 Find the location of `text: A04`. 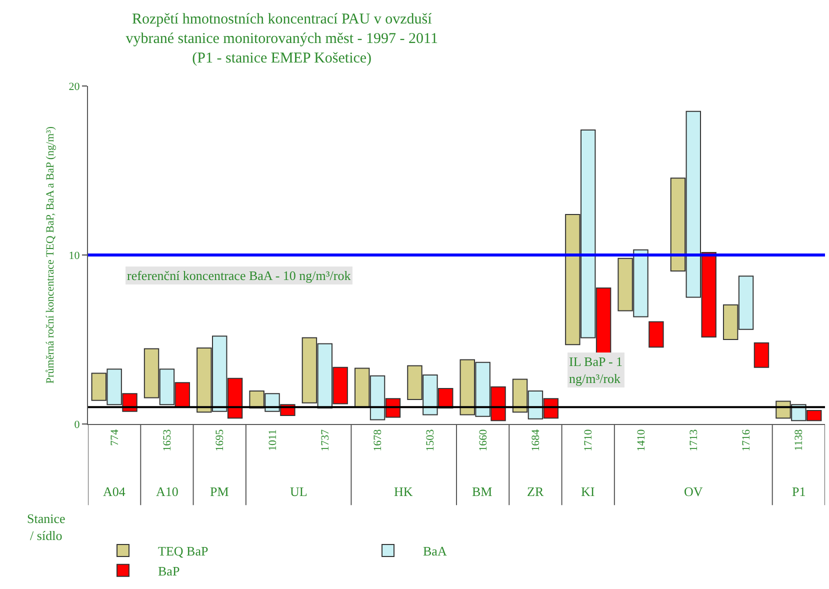

text: A04 is located at coordinates (114, 491).